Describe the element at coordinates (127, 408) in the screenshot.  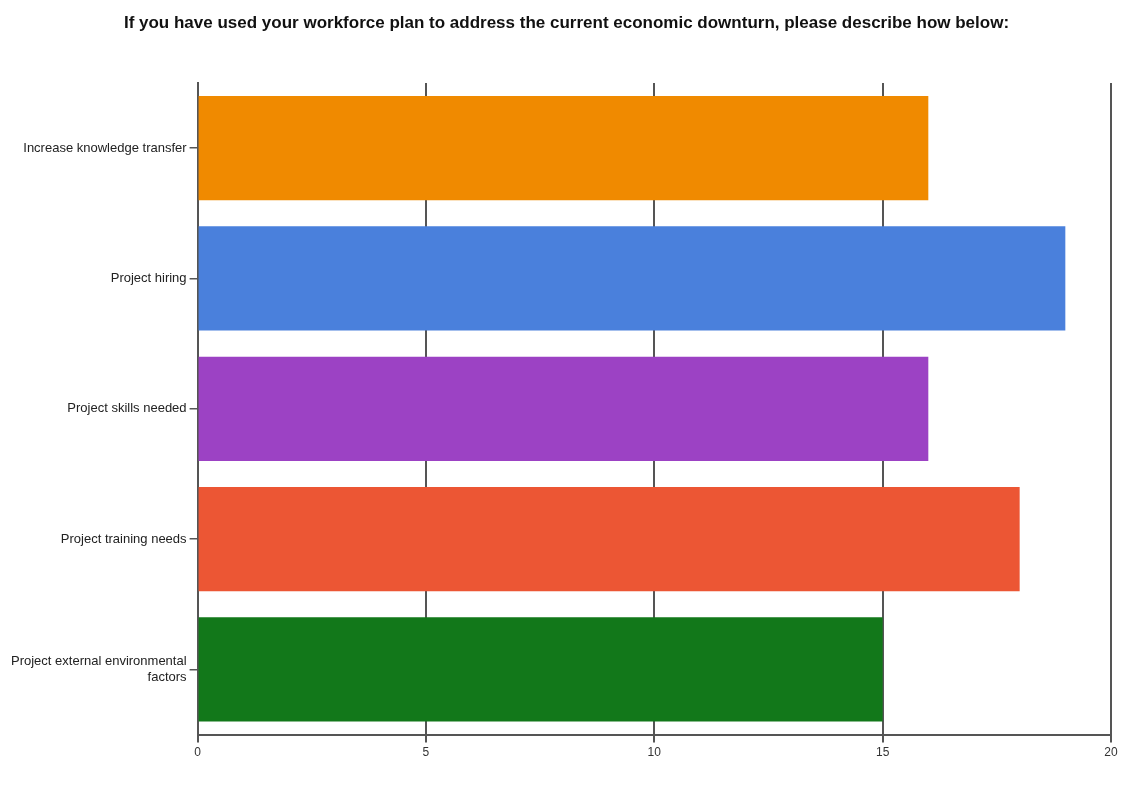
I see `y-tick-label: Project skills needed` at that location.